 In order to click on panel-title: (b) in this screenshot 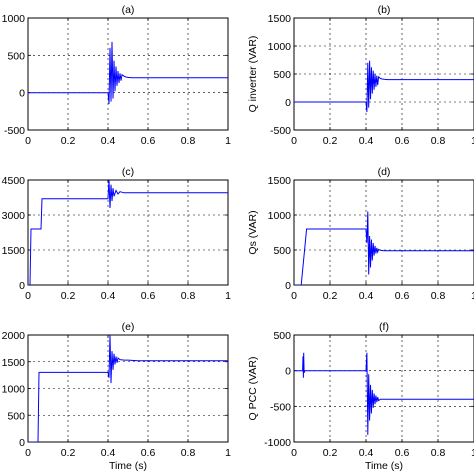, I will do `click(384, 10)`.